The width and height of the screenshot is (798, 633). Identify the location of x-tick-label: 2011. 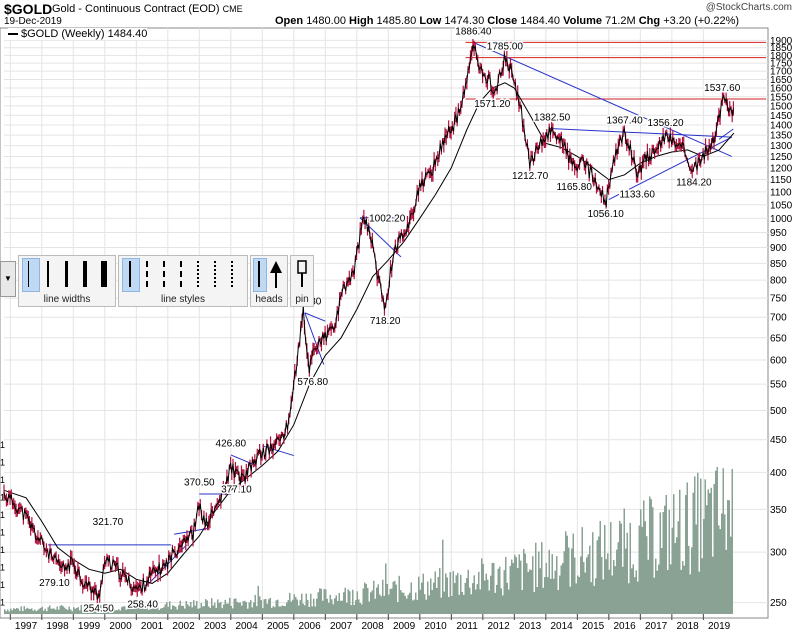
(467, 626).